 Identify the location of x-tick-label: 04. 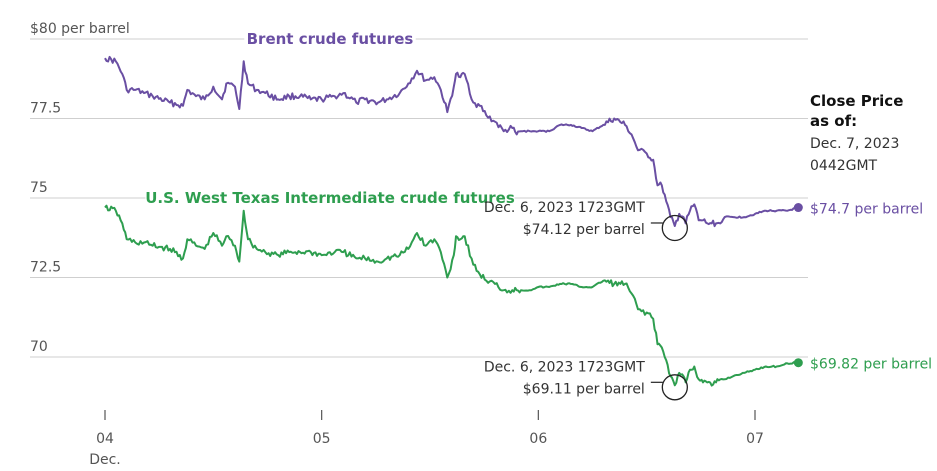
(105, 439).